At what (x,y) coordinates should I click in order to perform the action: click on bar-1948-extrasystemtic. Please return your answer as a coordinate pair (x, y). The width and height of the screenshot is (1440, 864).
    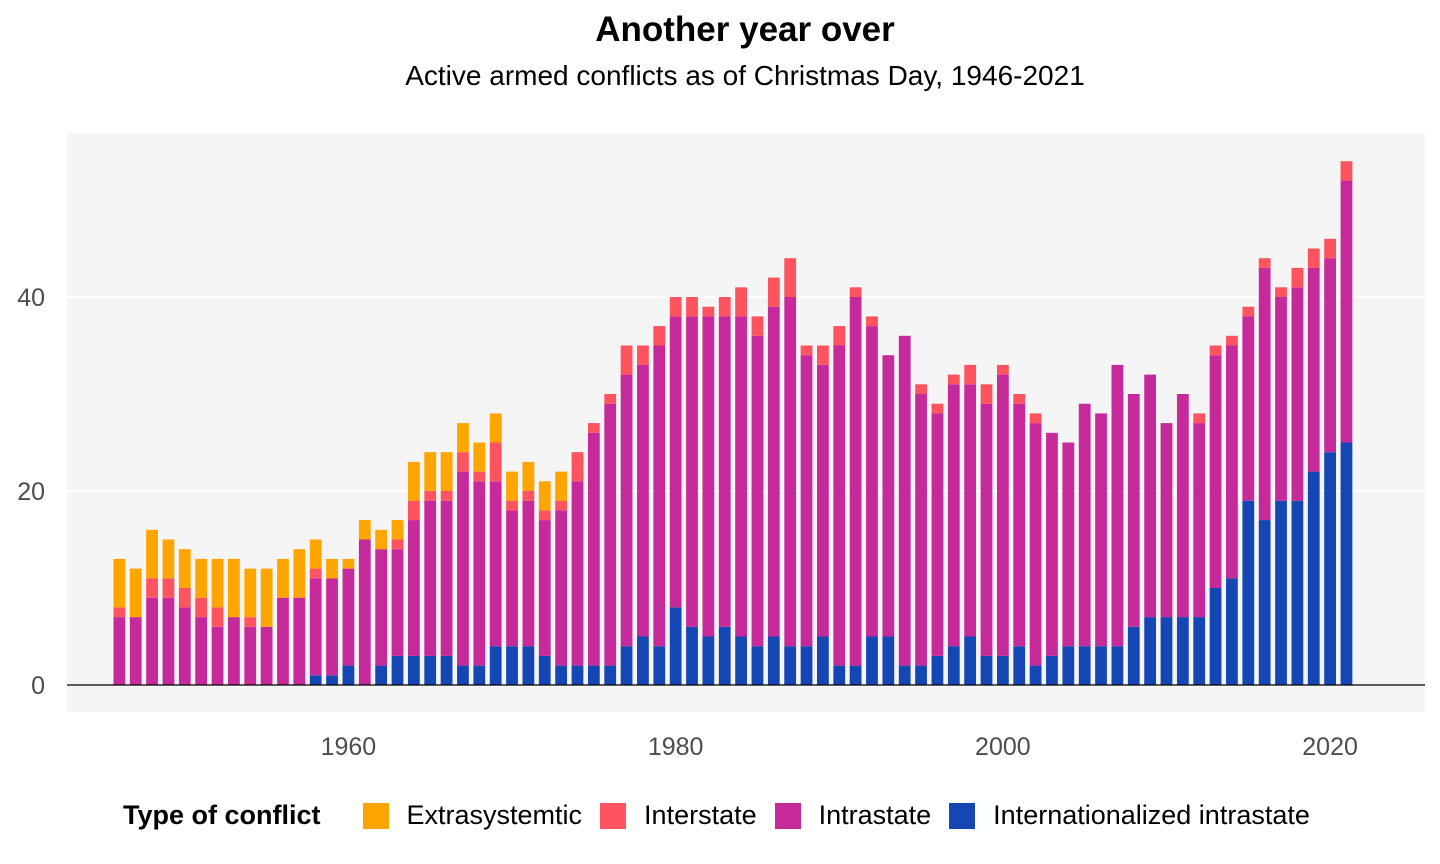
    Looking at the image, I should click on (152, 554).